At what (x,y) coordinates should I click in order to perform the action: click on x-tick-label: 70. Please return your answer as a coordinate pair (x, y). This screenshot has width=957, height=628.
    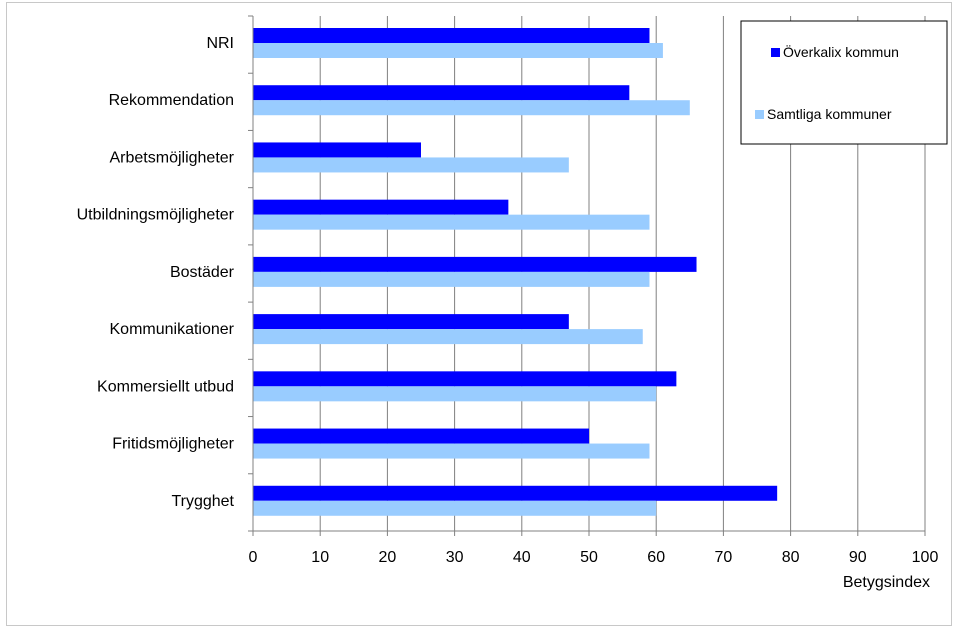
    Looking at the image, I should click on (724, 557).